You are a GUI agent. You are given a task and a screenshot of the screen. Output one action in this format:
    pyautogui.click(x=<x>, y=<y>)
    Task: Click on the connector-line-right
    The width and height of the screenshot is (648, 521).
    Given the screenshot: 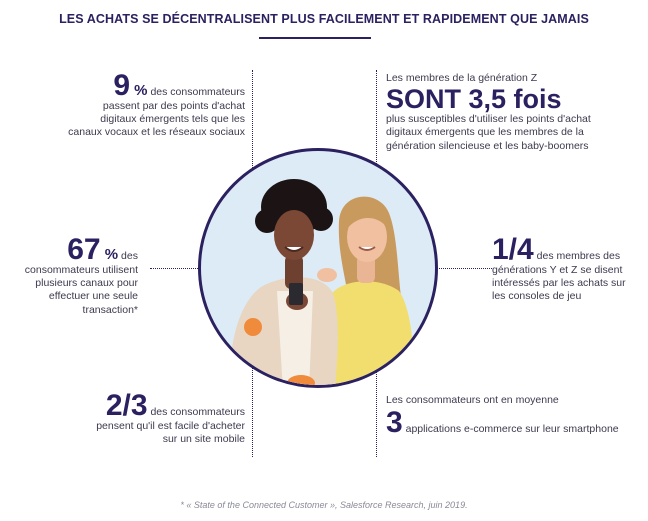 What is the action you would take?
    pyautogui.click(x=464, y=268)
    